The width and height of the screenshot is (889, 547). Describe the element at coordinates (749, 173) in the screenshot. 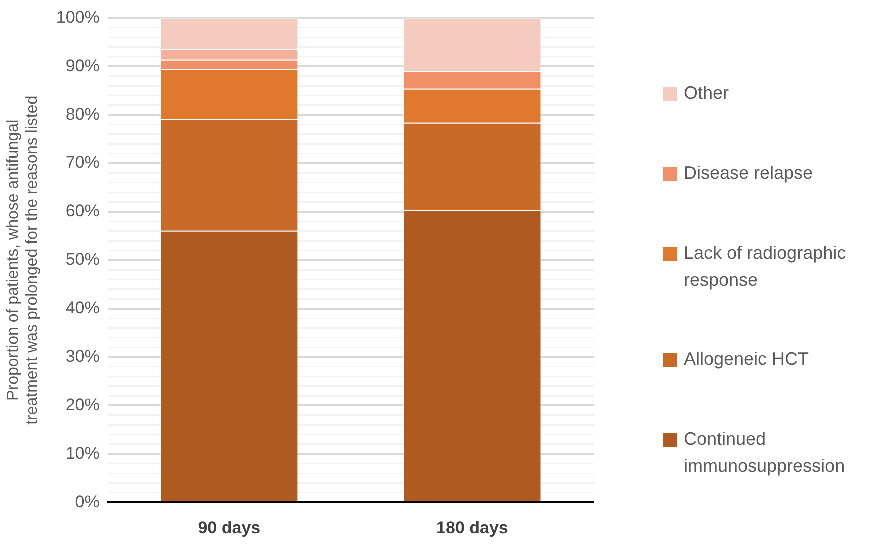

I see `legend-label: Disease relapse` at that location.